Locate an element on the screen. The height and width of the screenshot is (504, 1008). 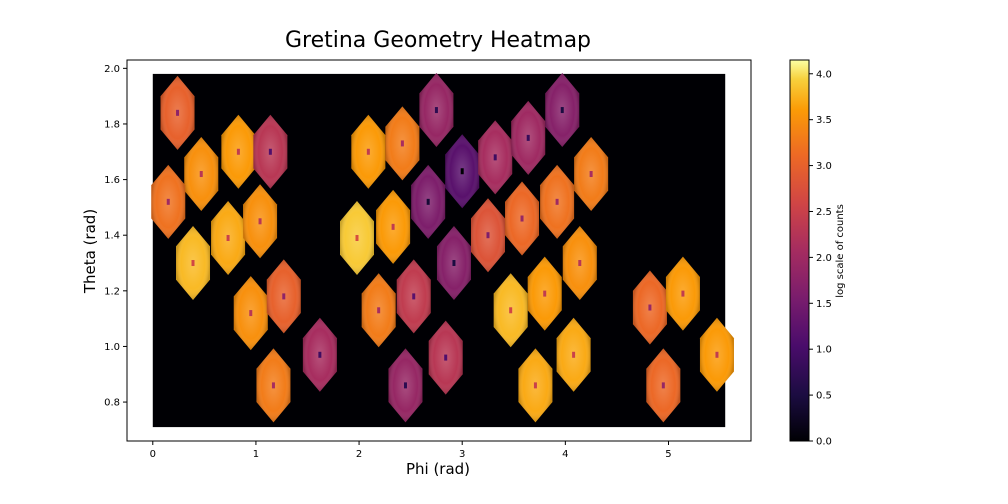
y-tick-label: 1.0 is located at coordinates (112, 347).